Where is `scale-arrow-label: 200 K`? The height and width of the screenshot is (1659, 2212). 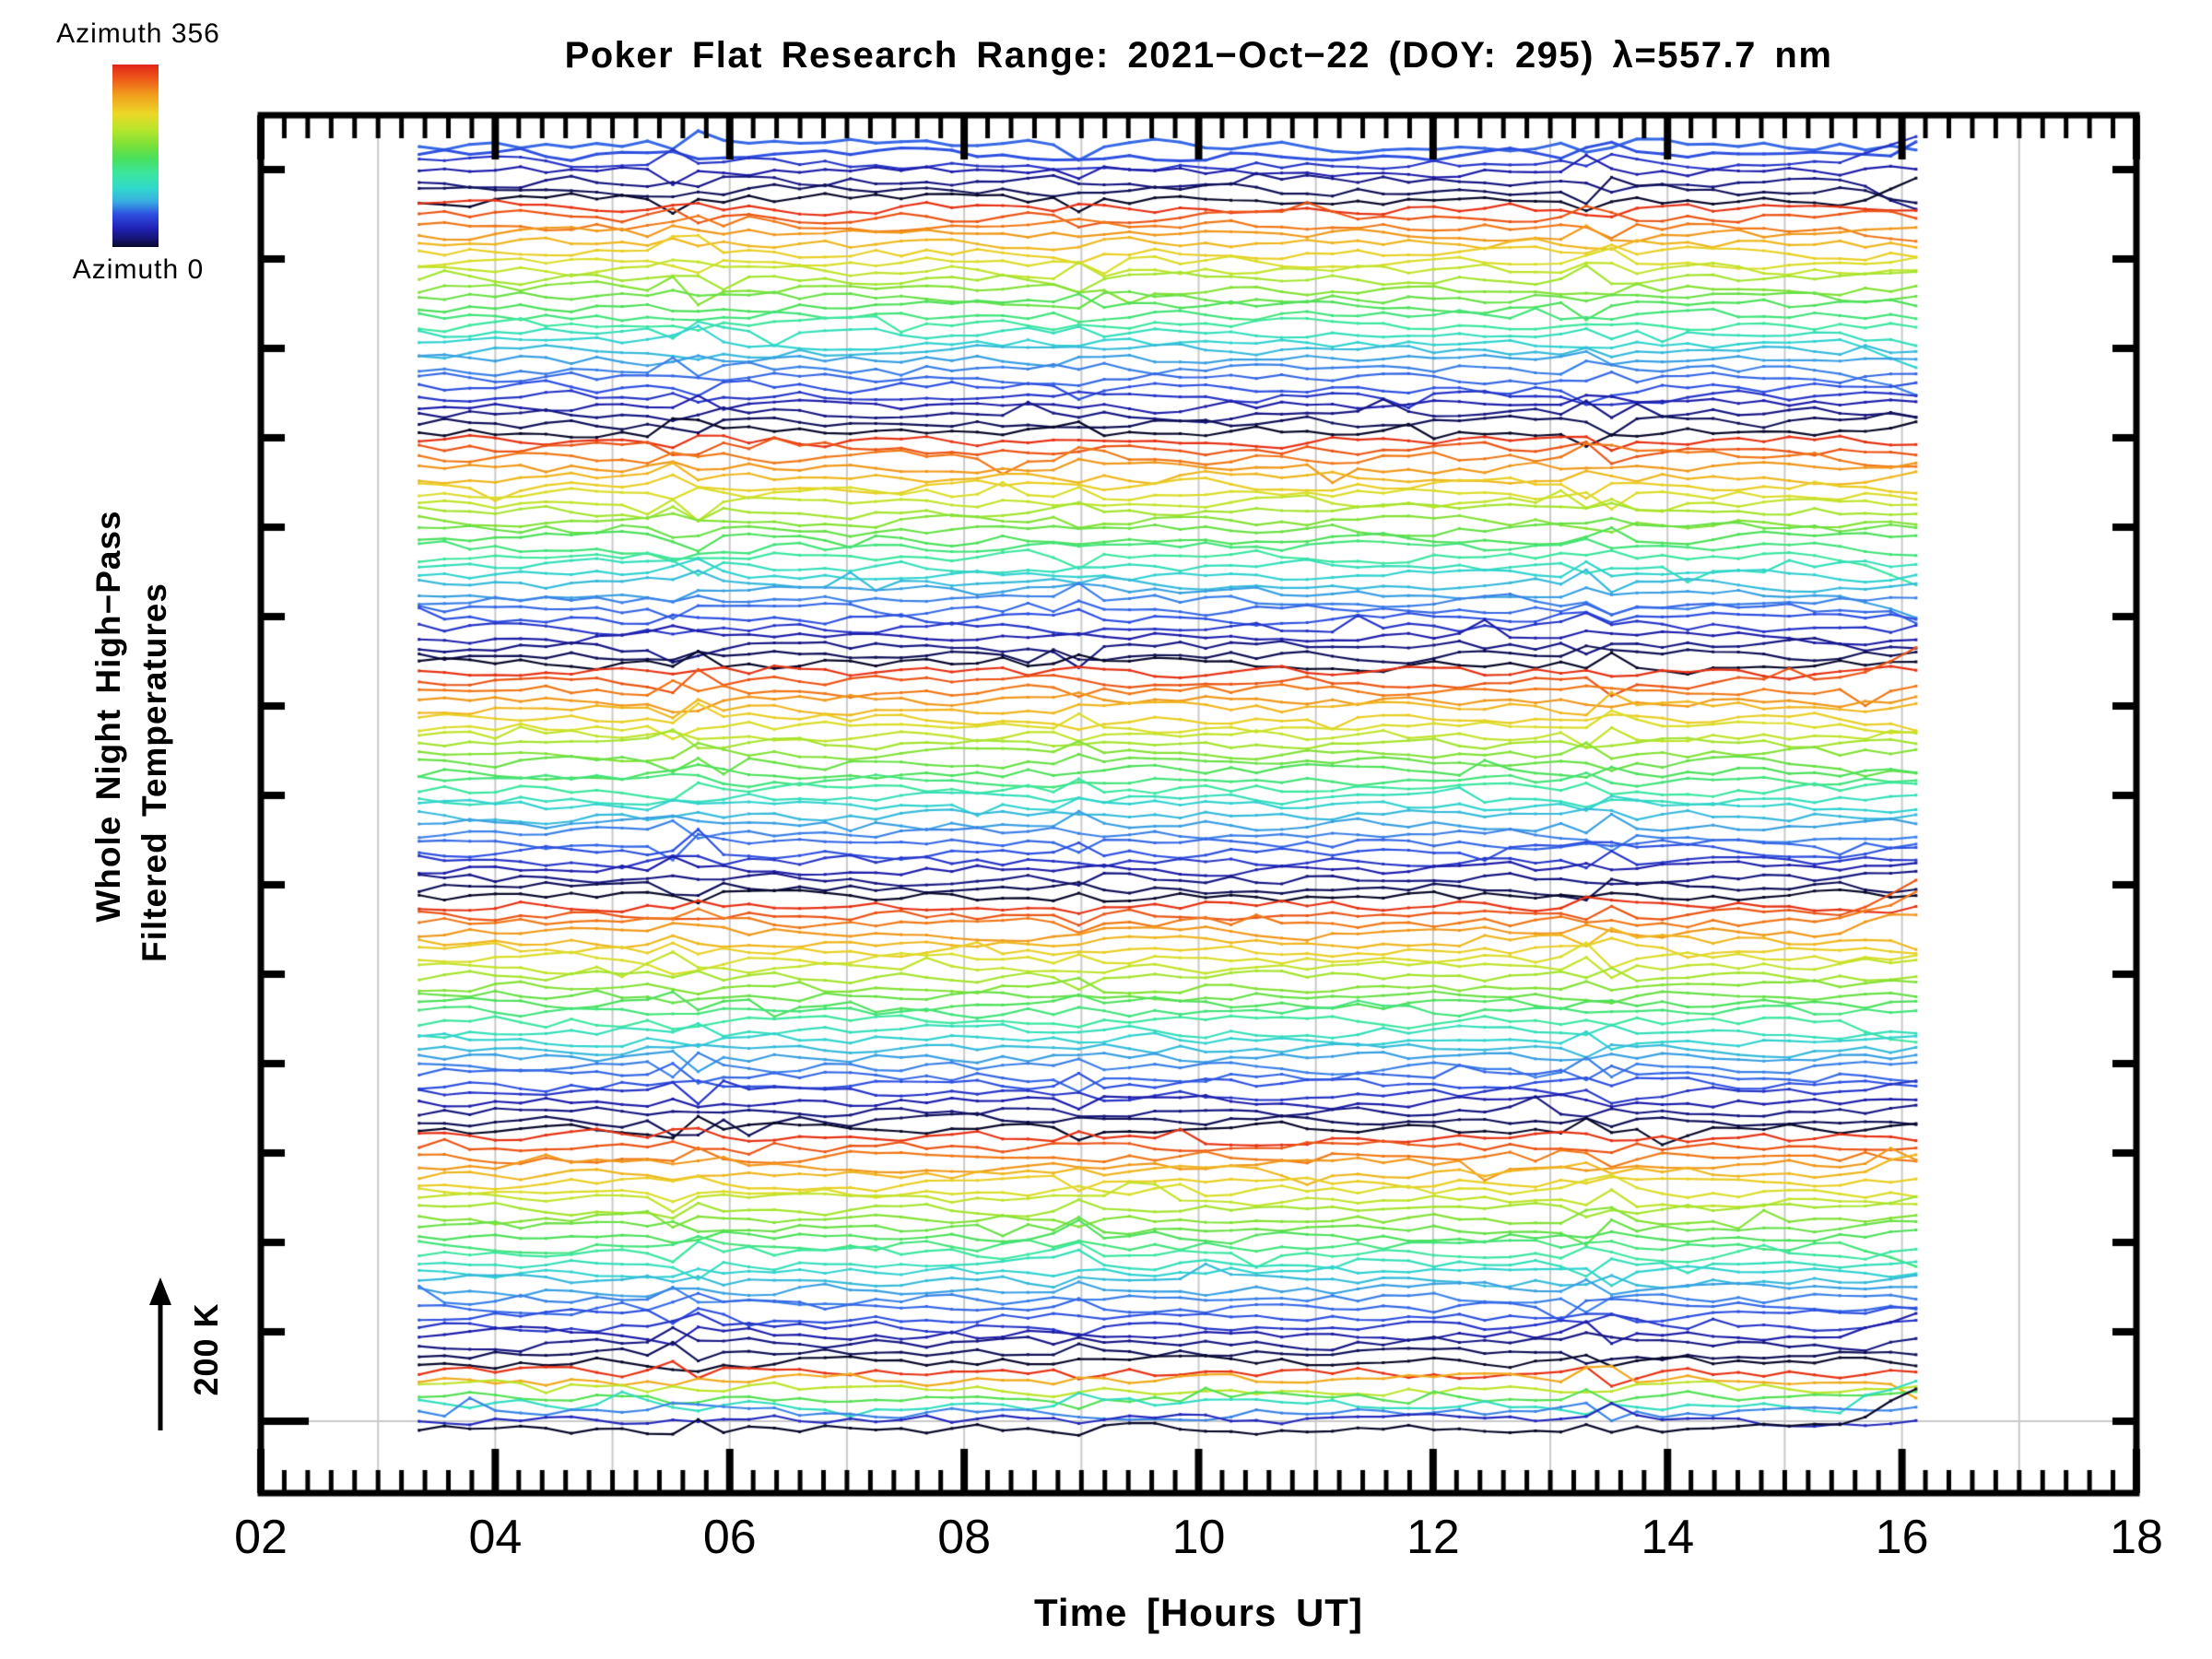 scale-arrow-label: 200 K is located at coordinates (206, 1349).